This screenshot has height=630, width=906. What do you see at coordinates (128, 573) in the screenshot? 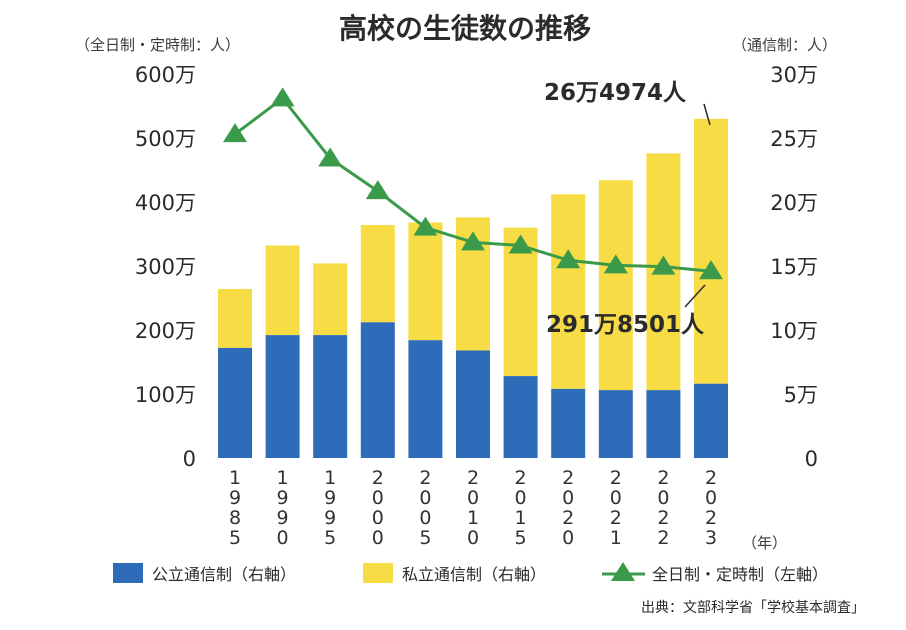
I see `legend-swatch-public` at bounding box center [128, 573].